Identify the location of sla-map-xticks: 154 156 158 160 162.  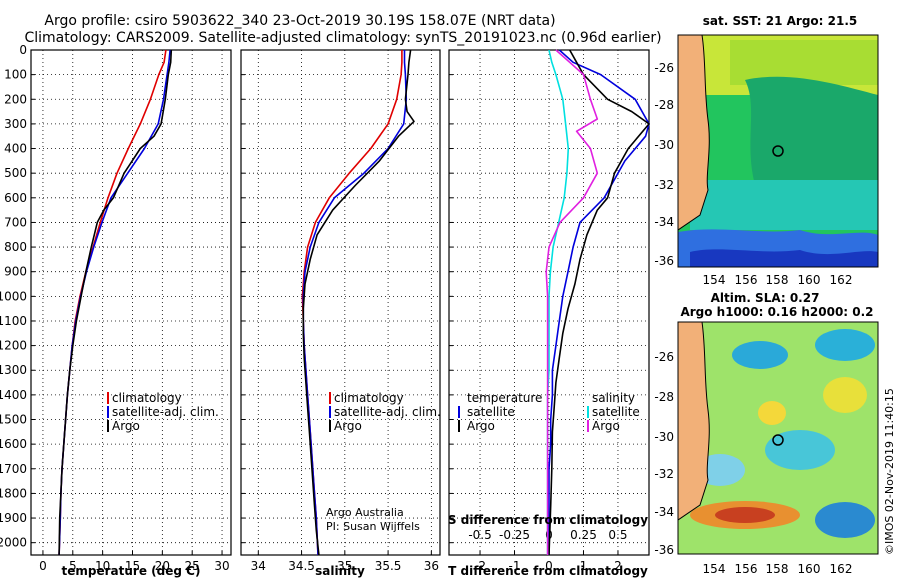
(778, 569).